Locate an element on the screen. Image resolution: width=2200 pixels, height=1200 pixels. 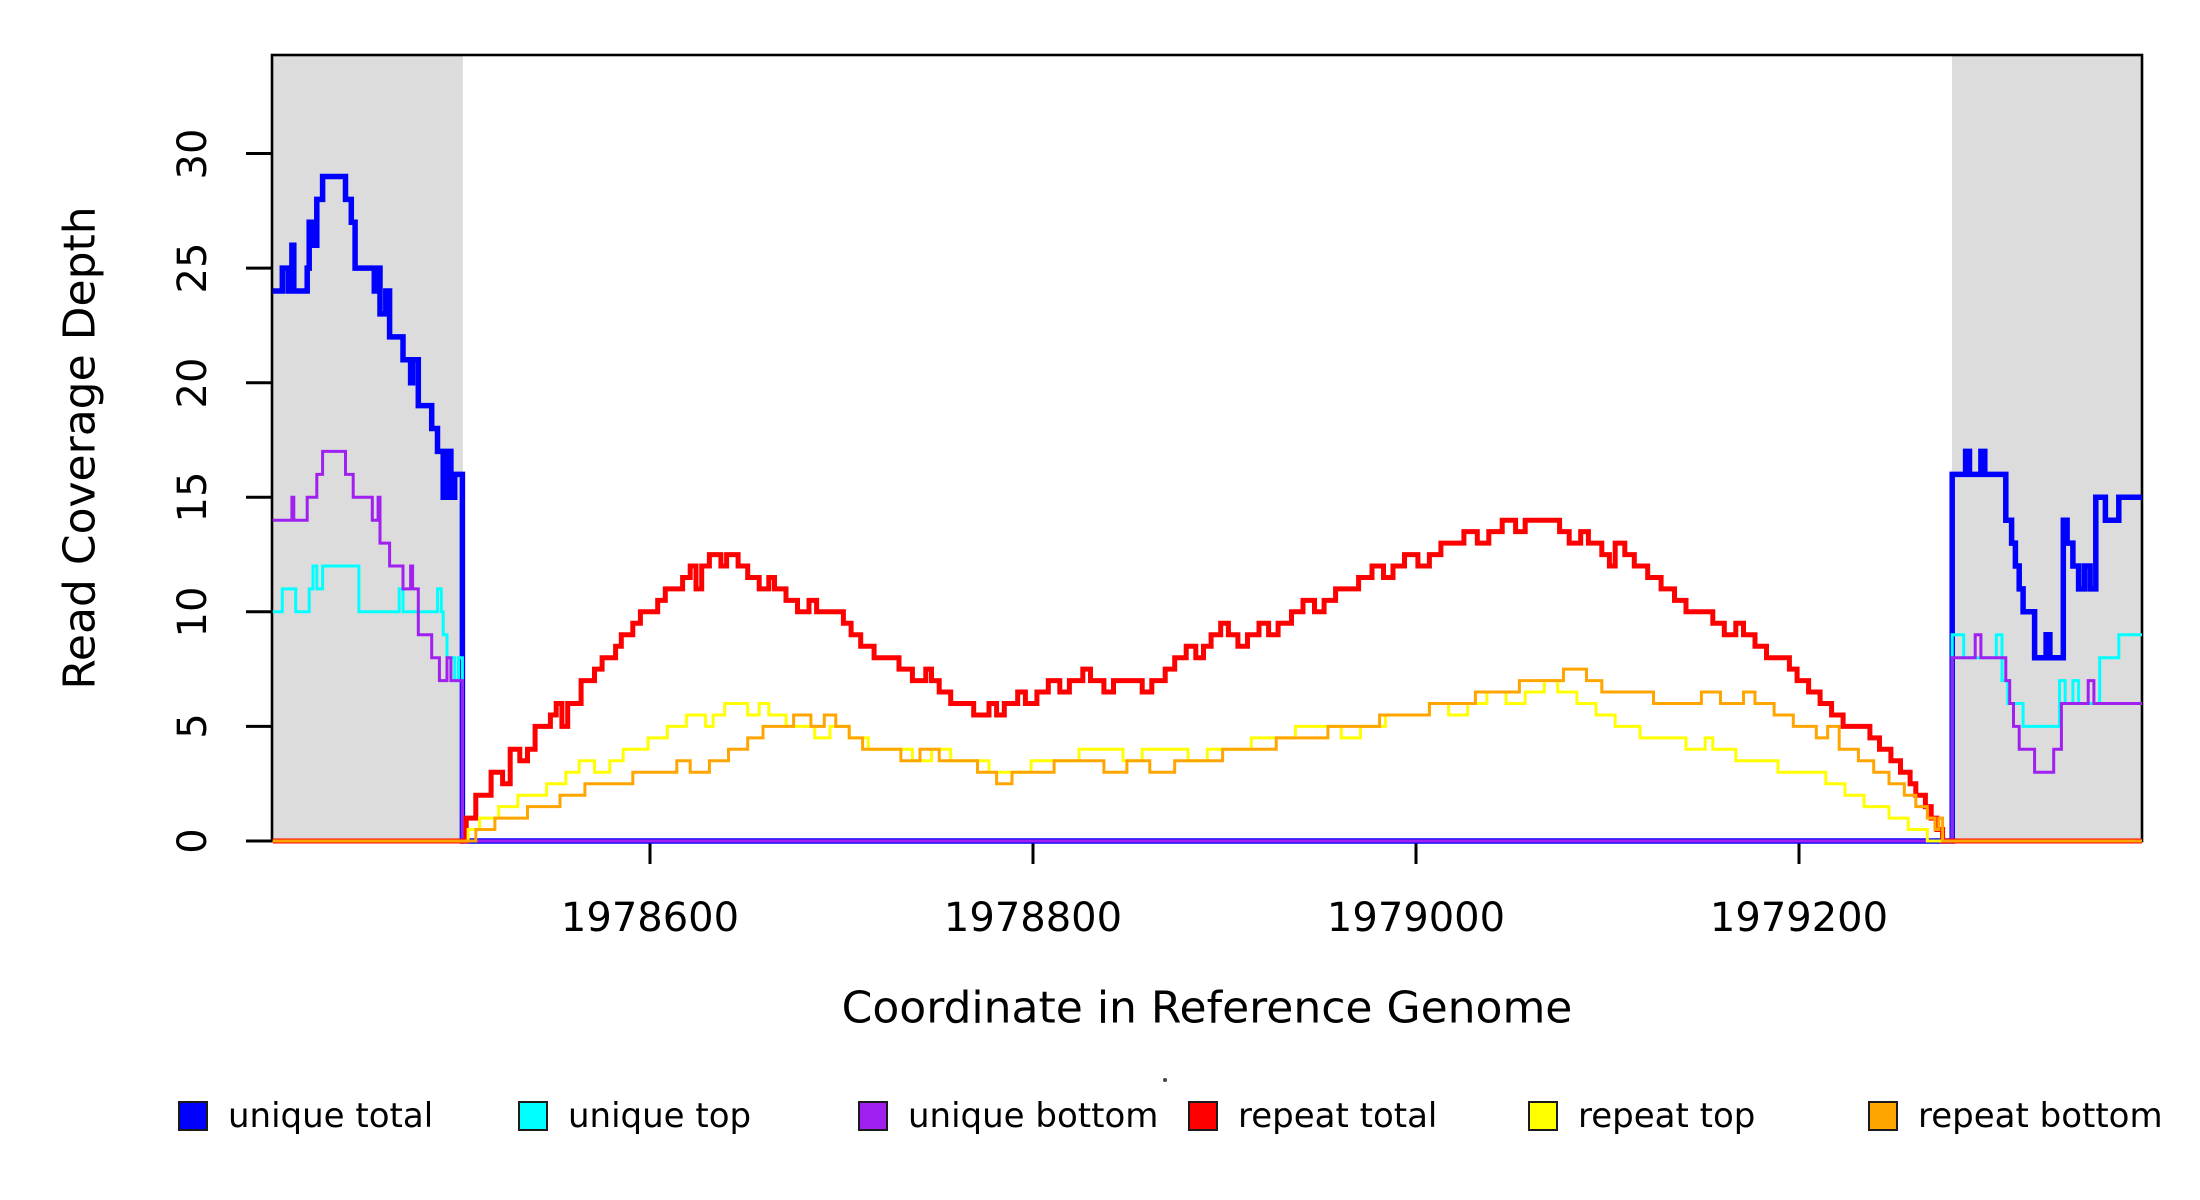
x-tick-label-1978800: 1978800 is located at coordinates (1033, 918).